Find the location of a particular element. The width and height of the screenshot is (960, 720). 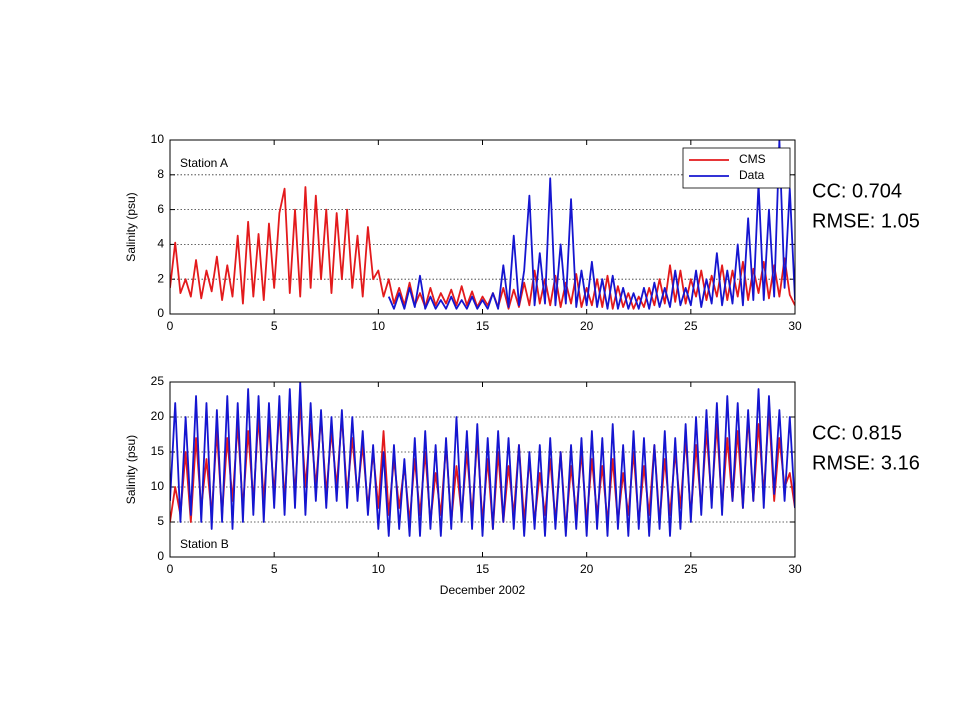

y-tick-label: 25 is located at coordinates (158, 381).